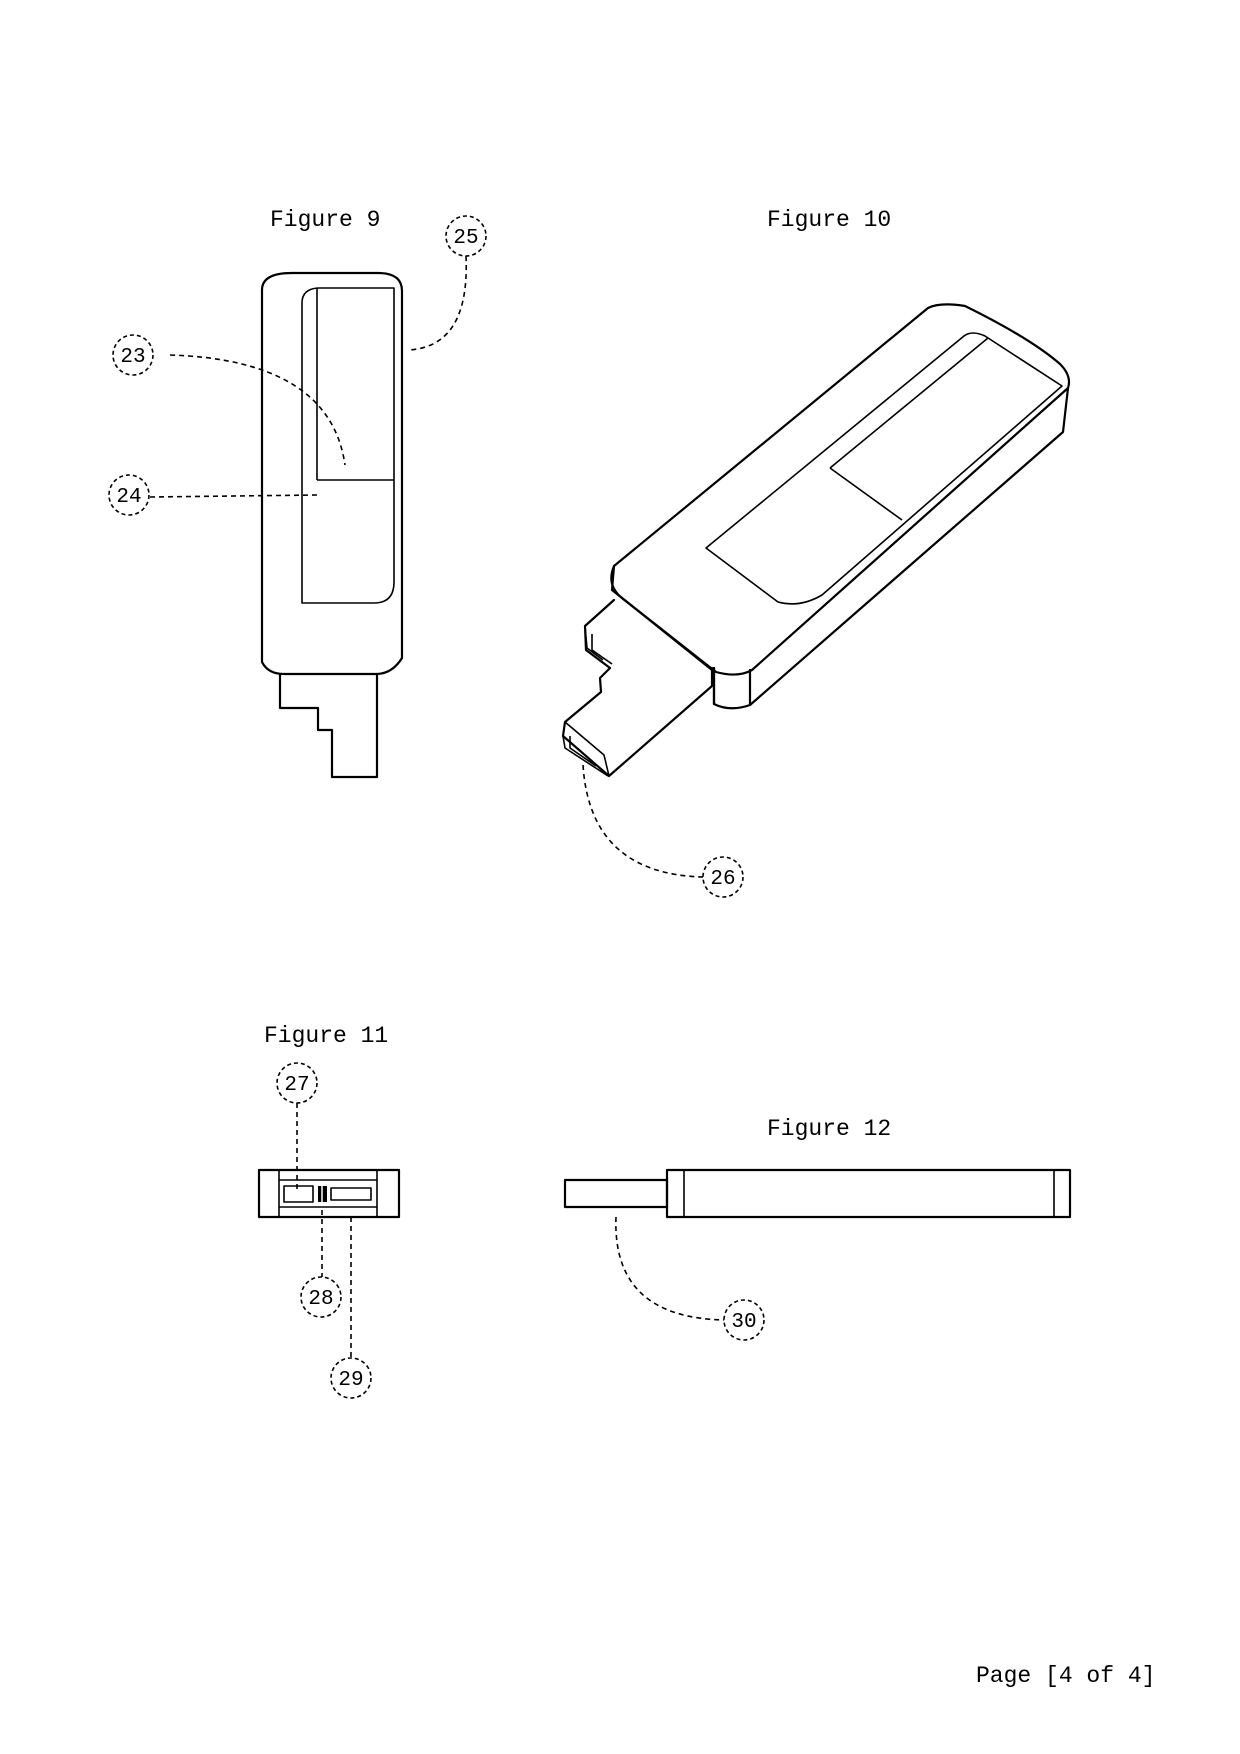  I want to click on usb-stick-side-view, so click(817, 1193).